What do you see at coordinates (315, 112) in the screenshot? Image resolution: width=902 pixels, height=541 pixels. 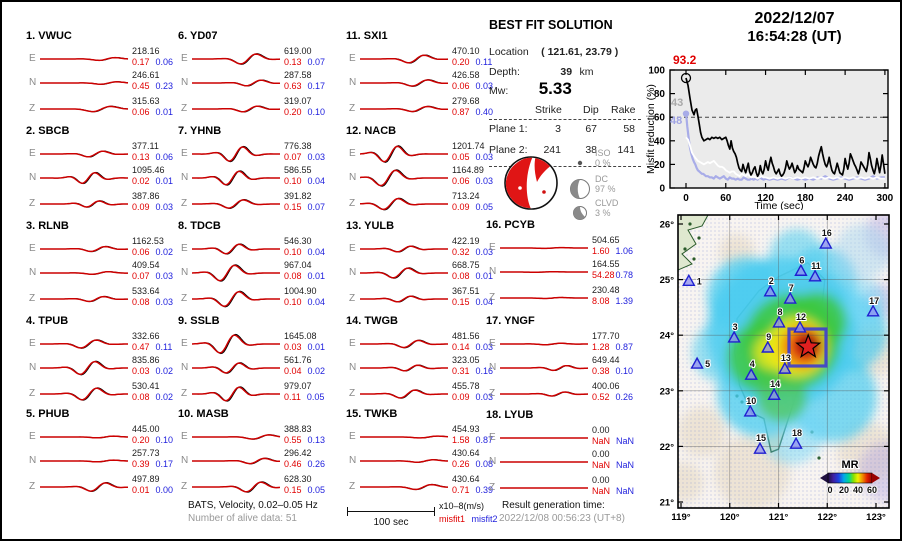 I see `misfit-values: 0.20 0.10` at bounding box center [315, 112].